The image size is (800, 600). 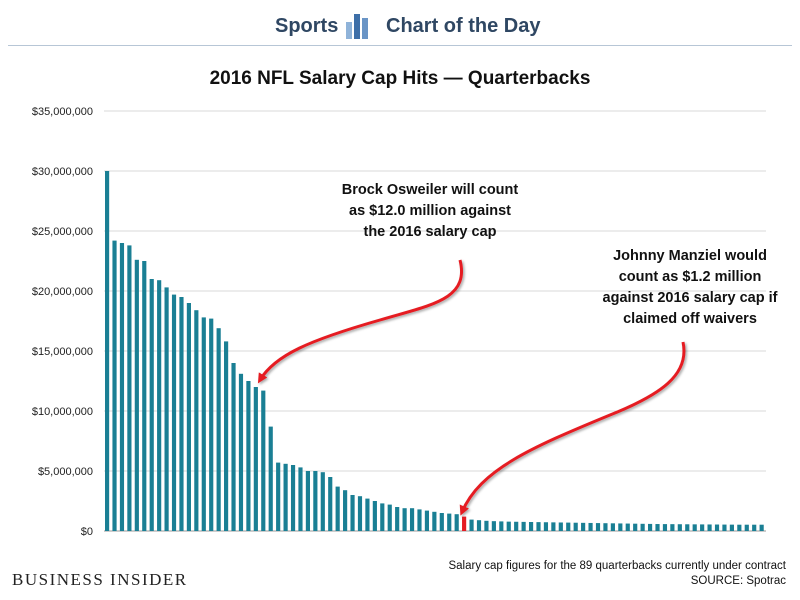 What do you see at coordinates (430, 232) in the screenshot?
I see `osweiler-annotation-line: the 2016 salary cap` at bounding box center [430, 232].